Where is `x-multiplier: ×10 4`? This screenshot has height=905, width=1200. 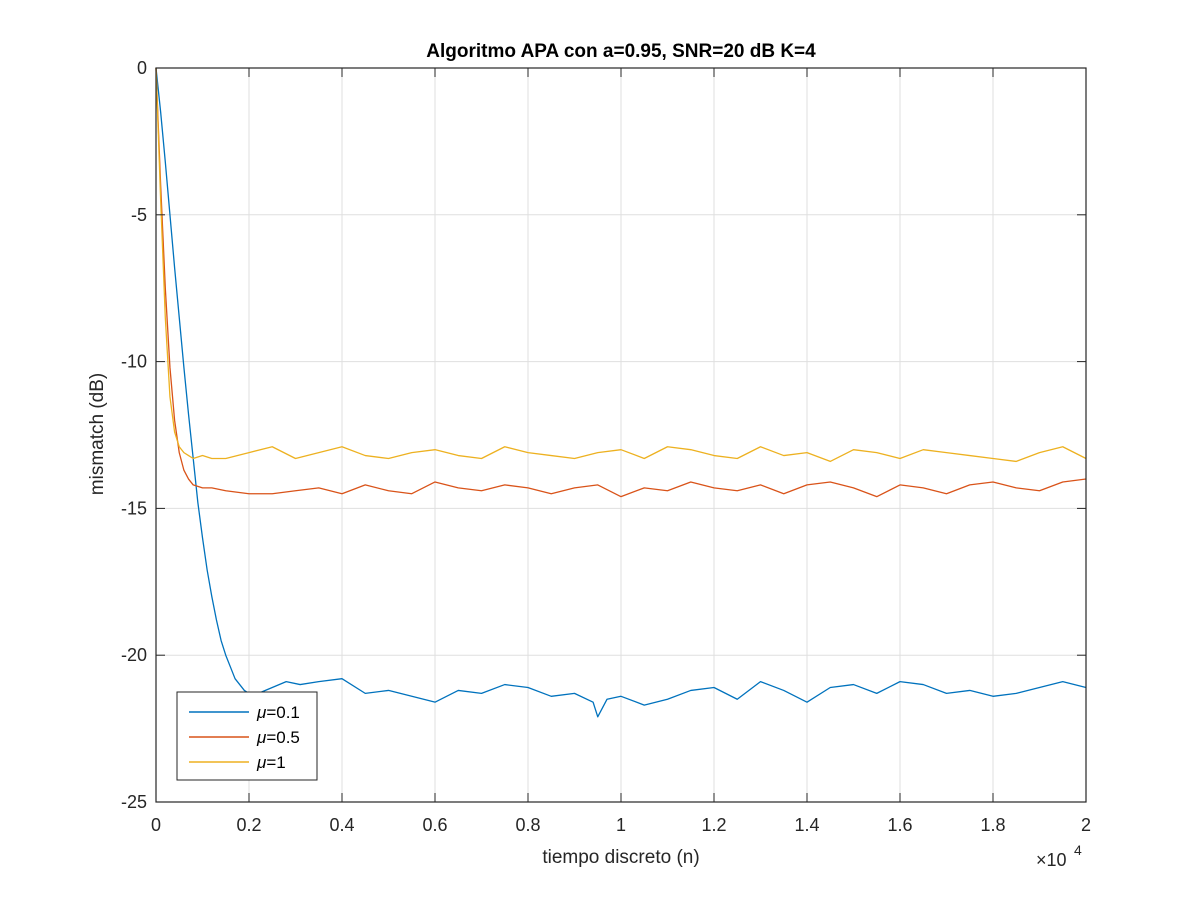
x-multiplier: ×10 4 is located at coordinates (1059, 856).